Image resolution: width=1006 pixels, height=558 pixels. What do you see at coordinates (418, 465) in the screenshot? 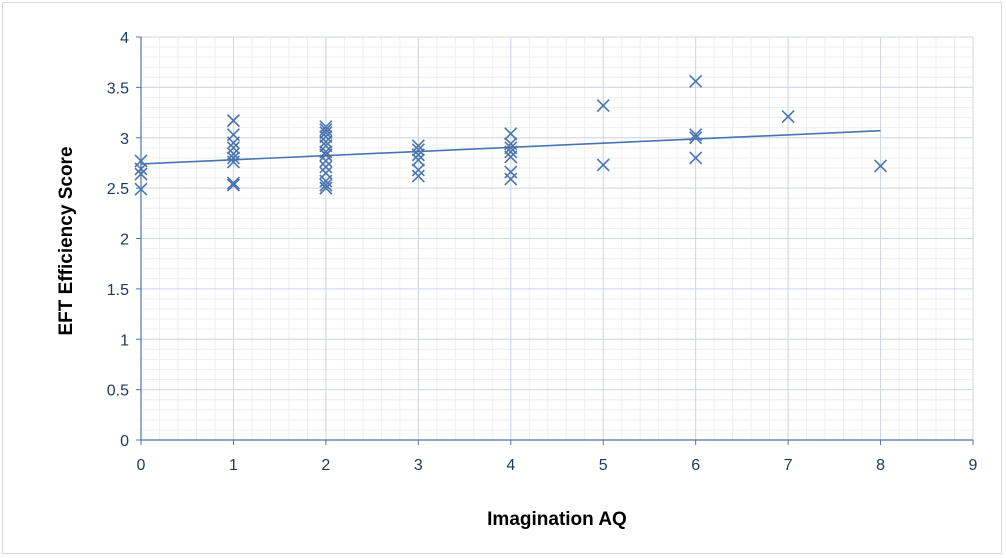
I see `x-tick-label: 3` at bounding box center [418, 465].